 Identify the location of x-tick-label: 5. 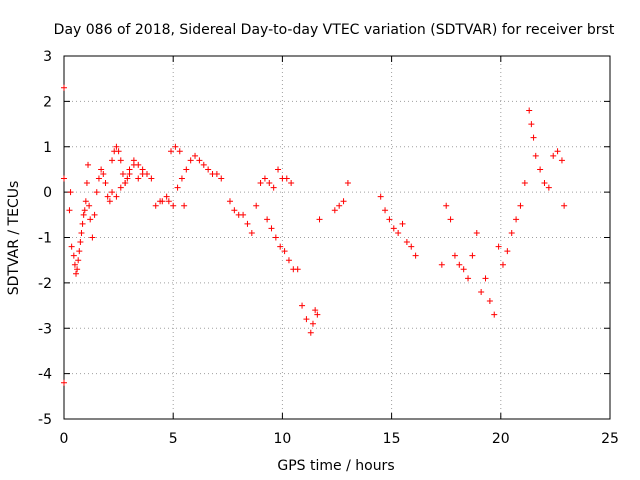
(173, 439).